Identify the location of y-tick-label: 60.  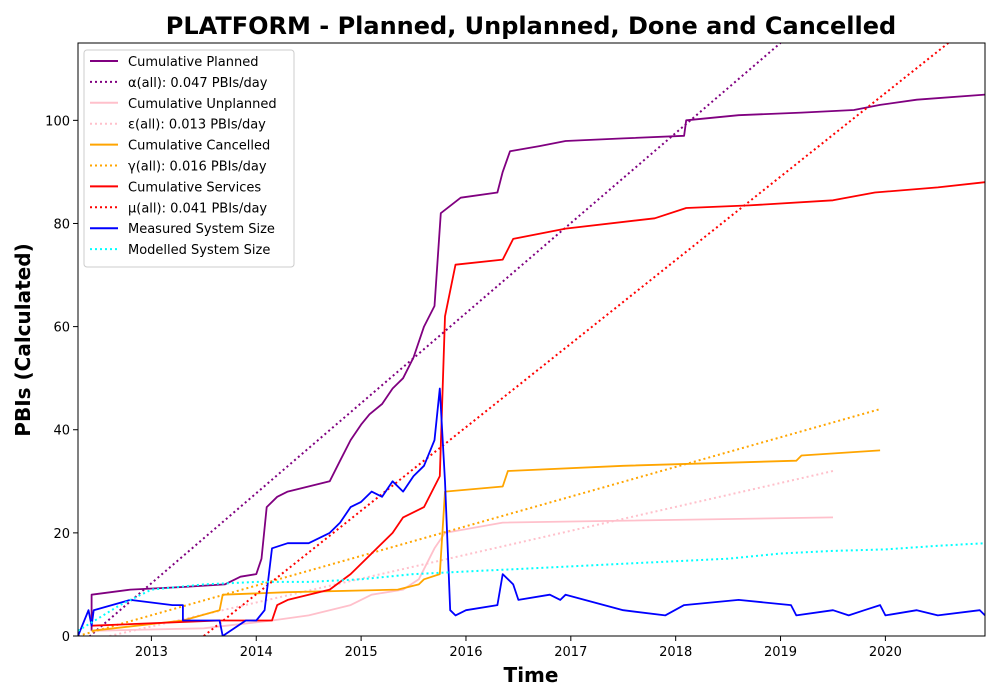
(61, 328).